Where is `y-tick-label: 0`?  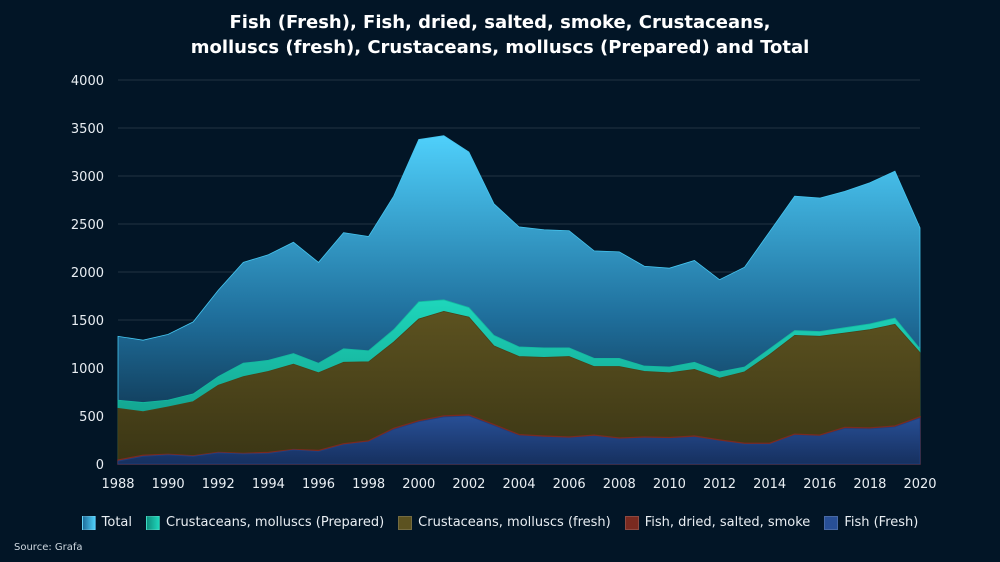 y-tick-label: 0 is located at coordinates (100, 465).